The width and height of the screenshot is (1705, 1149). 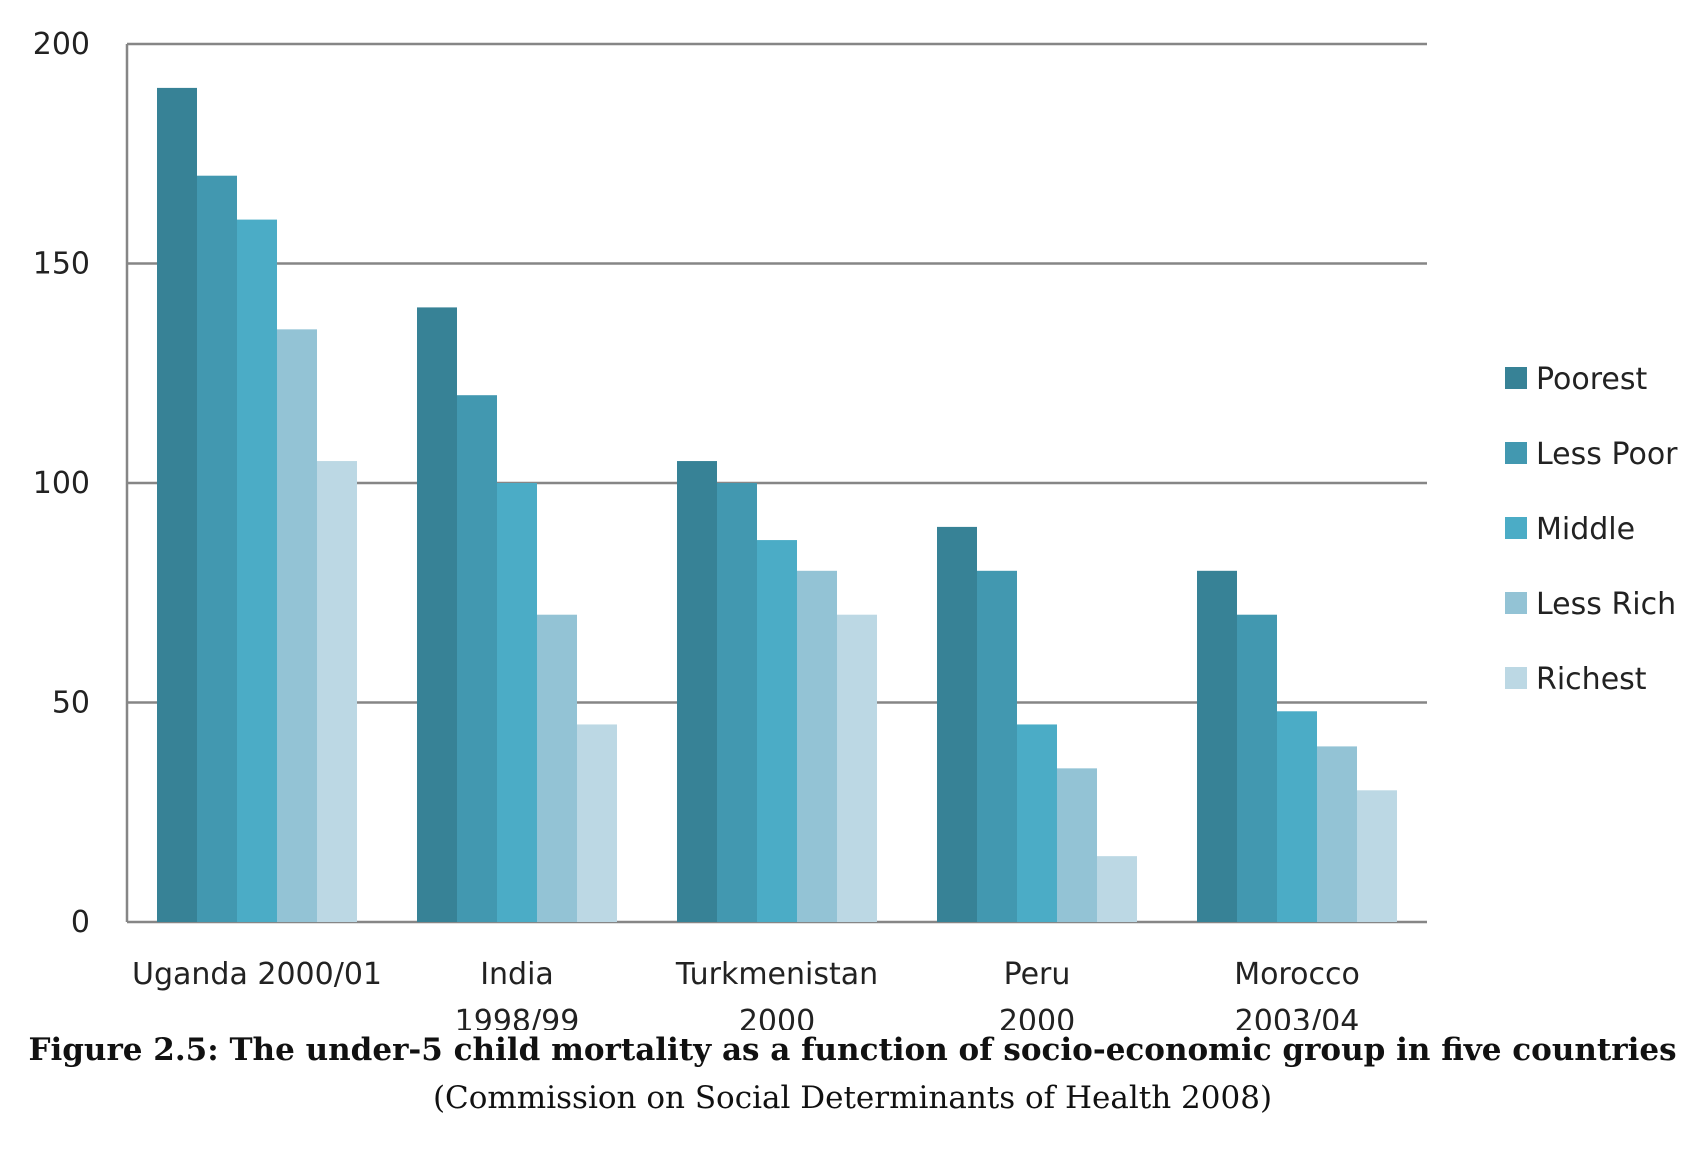 What do you see at coordinates (1037, 974) in the screenshot?
I see `x-tick-label: Peru` at bounding box center [1037, 974].